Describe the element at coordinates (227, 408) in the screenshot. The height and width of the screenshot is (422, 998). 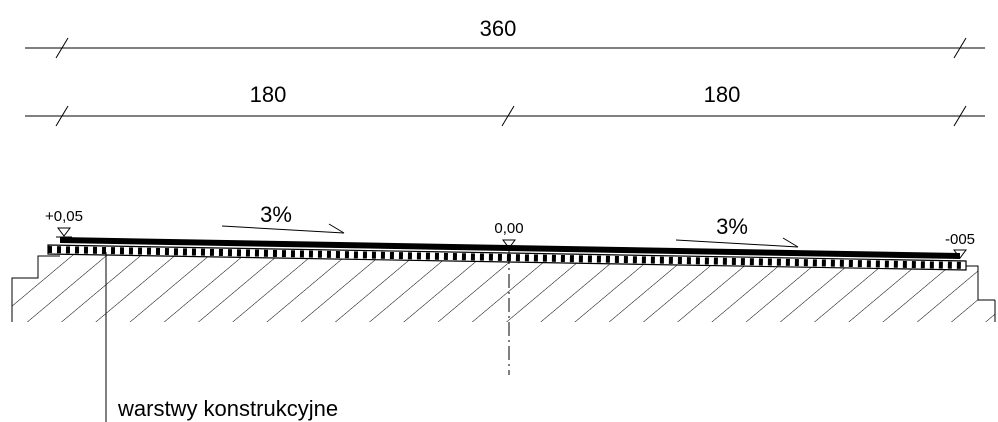
I see `layers-caption: warstwy konstrukcyjne` at that location.